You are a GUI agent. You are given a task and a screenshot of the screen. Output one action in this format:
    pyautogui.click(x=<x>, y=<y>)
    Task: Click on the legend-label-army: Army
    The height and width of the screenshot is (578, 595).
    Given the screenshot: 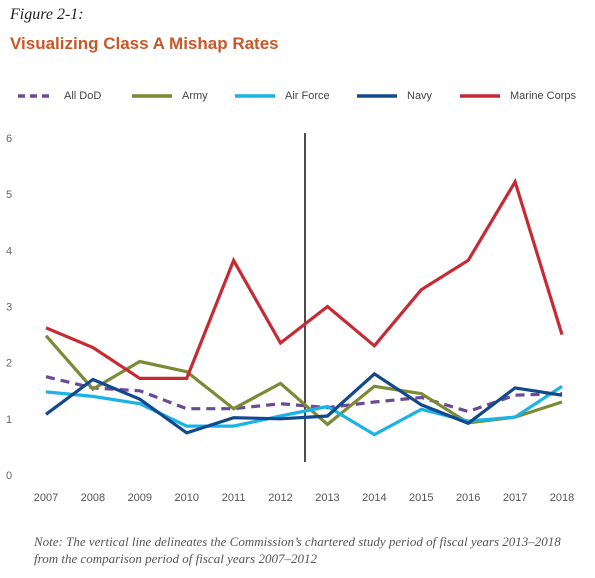 What is the action you would take?
    pyautogui.click(x=195, y=96)
    